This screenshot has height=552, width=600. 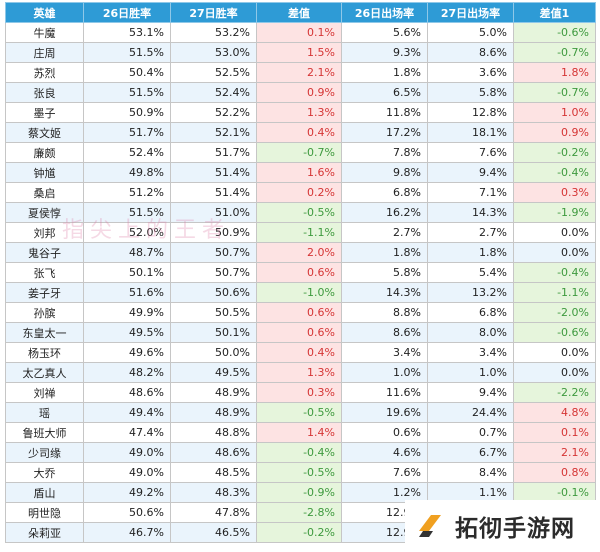 I want to click on table-row: 桑启 51.2% 51.4% 0.2% 6.8% 7.1% 0.3%, so click(x=300, y=192).